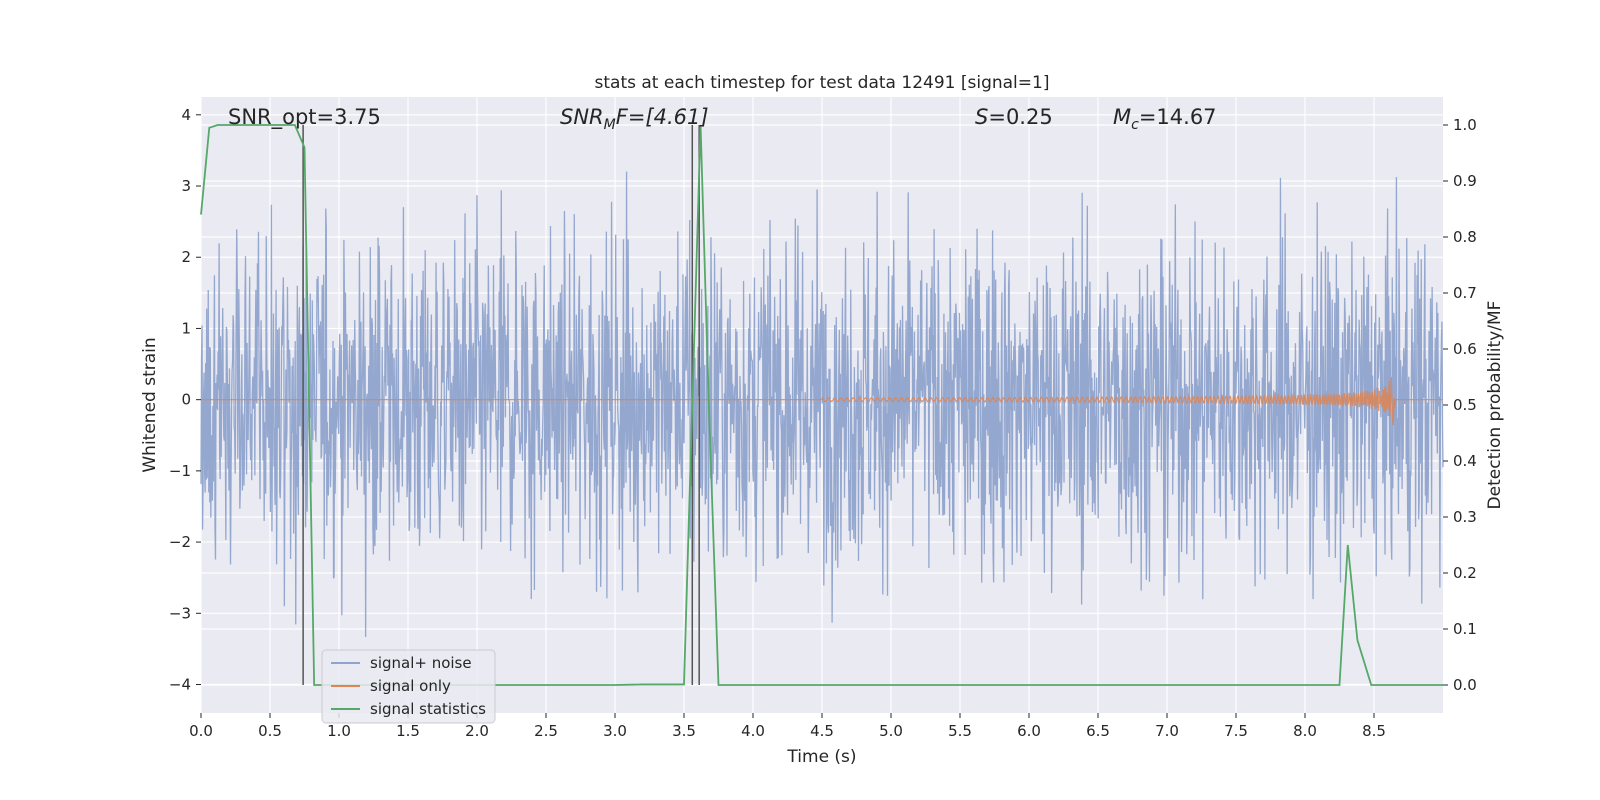  Describe the element at coordinates (1236, 731) in the screenshot. I see `x-tick-label-15: 7.5` at that location.